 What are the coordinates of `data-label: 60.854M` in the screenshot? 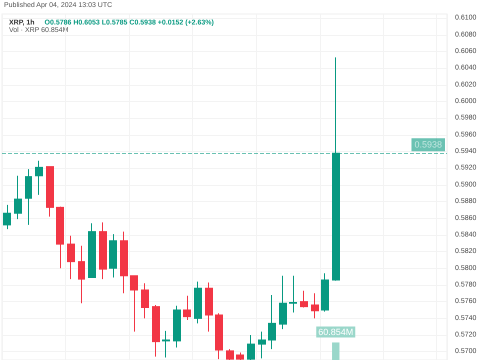 It's located at (336, 331).